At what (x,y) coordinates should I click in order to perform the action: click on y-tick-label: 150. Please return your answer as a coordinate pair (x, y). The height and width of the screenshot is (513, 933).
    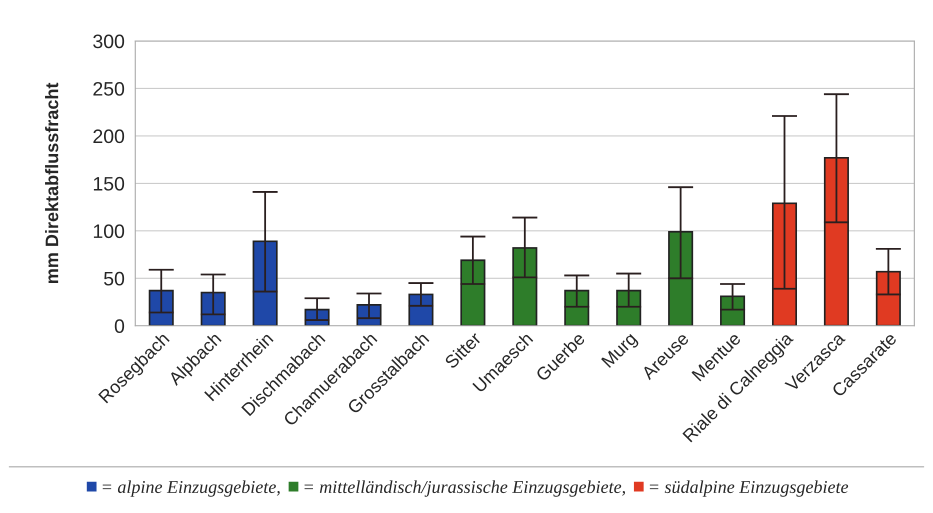
    Looking at the image, I should click on (109, 183).